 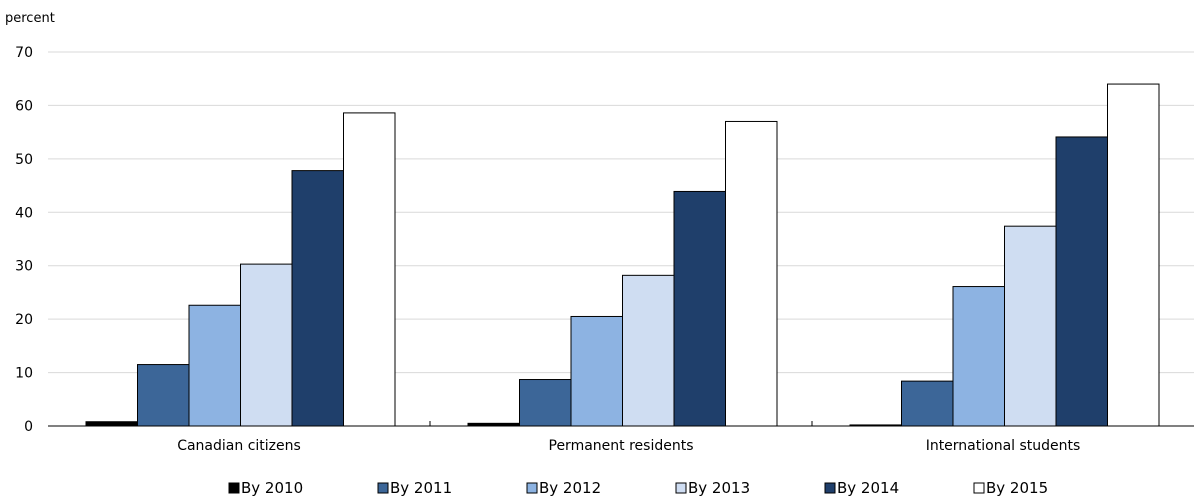 I want to click on y-axis-label: percent, so click(x=30, y=18).